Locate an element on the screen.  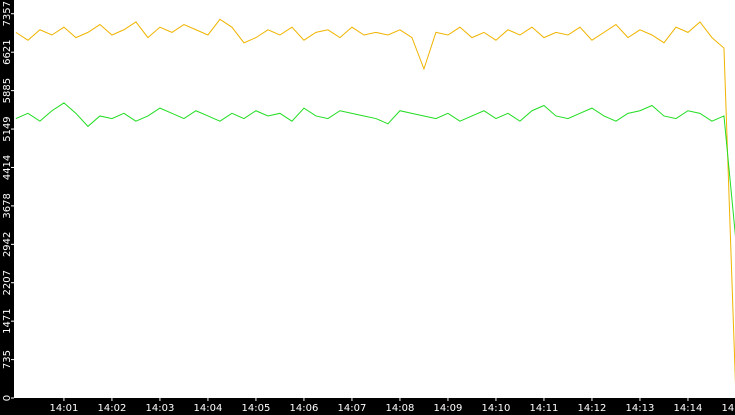
y-tick-label: 0 is located at coordinates (7, 398).